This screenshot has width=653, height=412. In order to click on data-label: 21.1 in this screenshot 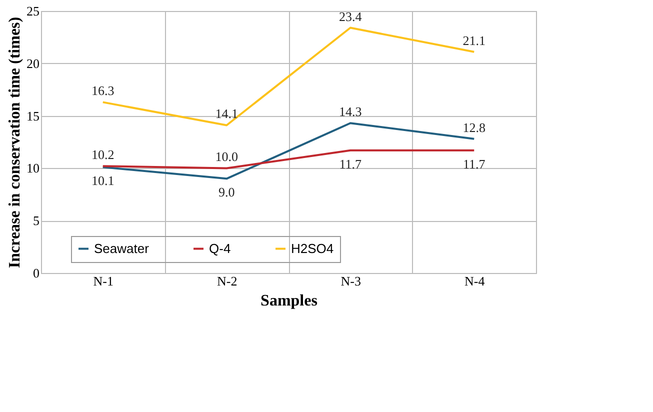, I will do `click(474, 40)`.